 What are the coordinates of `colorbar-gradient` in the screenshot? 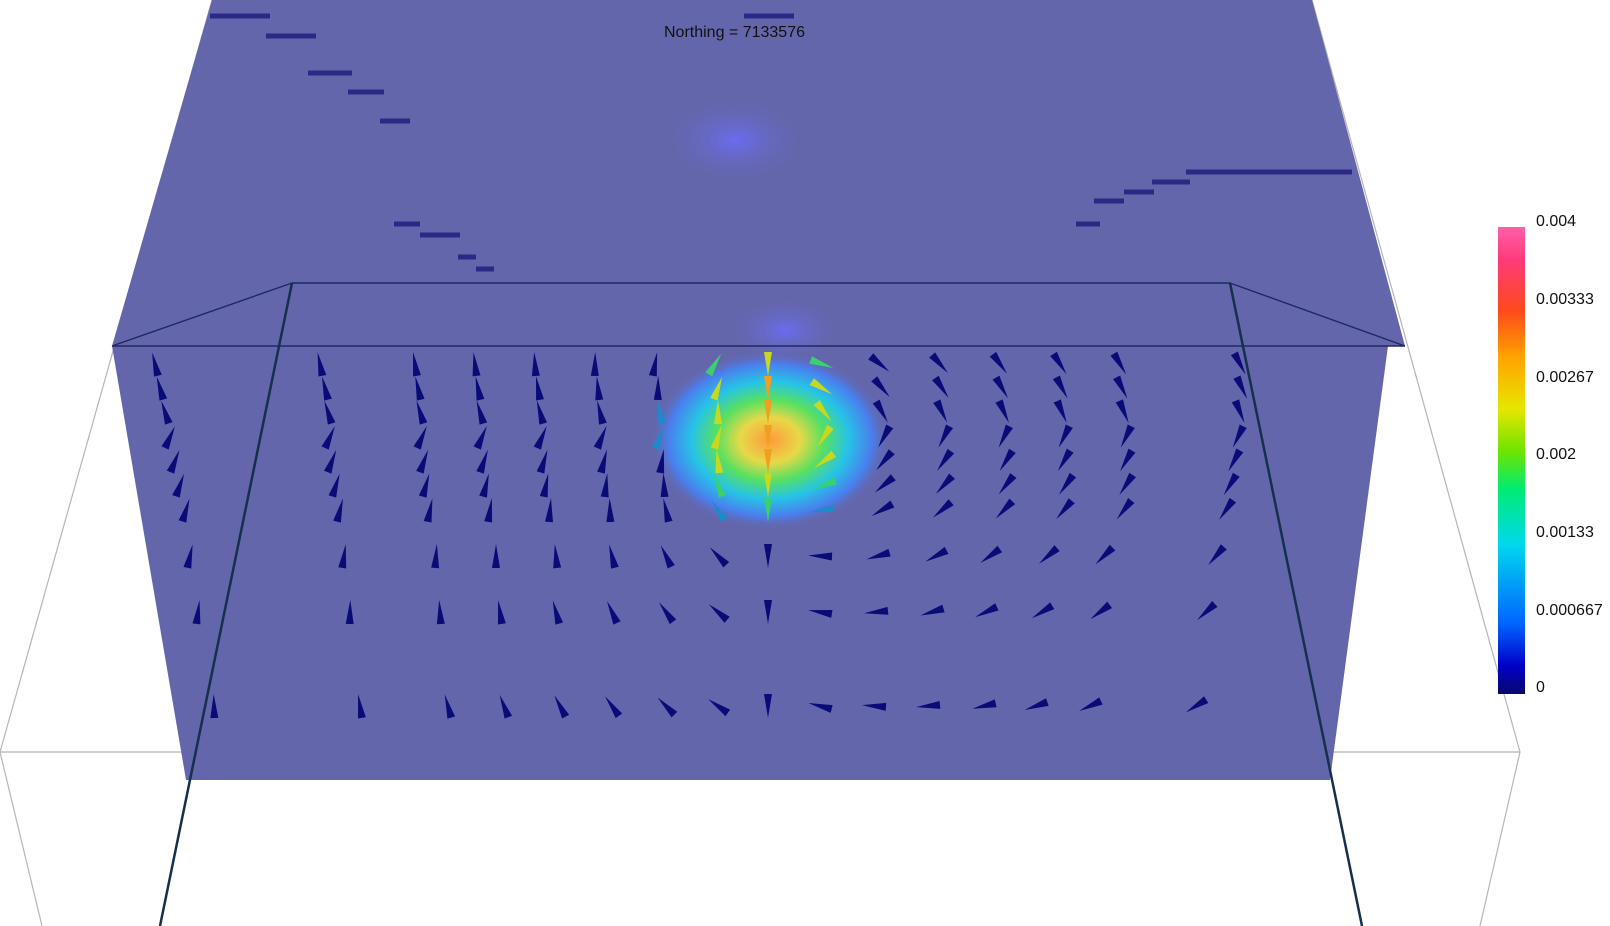 It's located at (1511, 460).